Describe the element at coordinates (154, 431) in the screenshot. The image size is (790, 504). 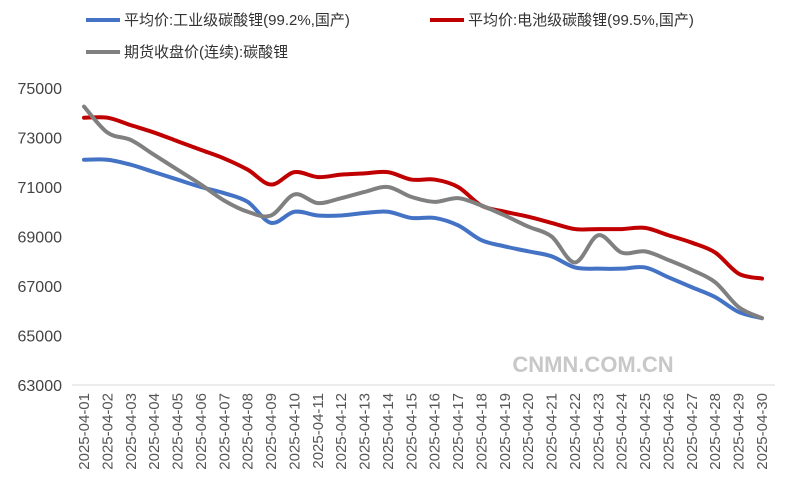
I see `x-tick-label: 2025-04-04` at that location.